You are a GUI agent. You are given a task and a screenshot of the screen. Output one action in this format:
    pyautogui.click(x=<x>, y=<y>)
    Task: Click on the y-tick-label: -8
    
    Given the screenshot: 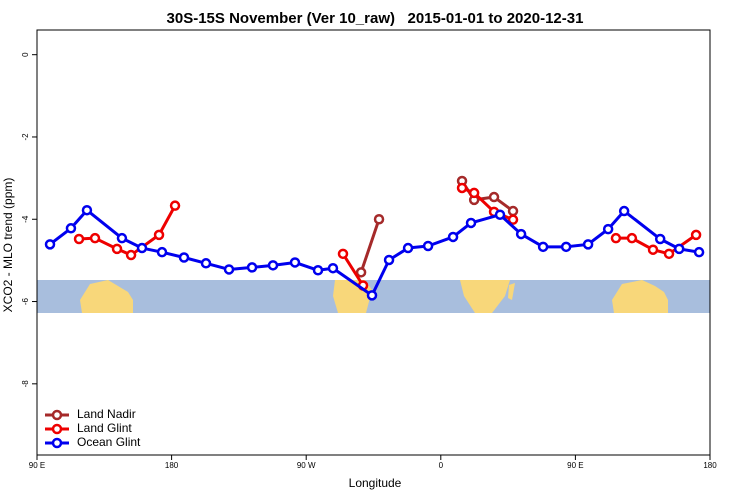 What is the action you would take?
    pyautogui.click(x=25, y=384)
    